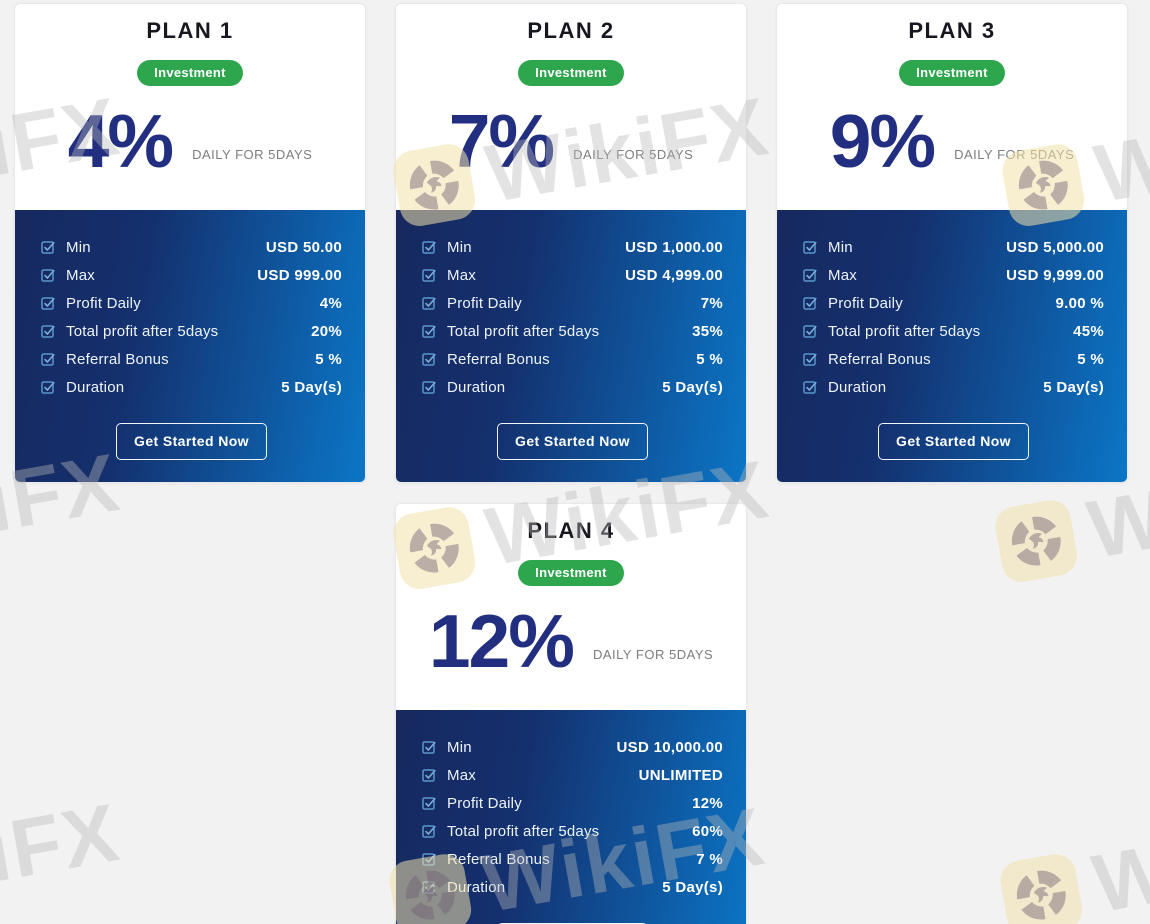 This screenshot has height=924, width=1150. Describe the element at coordinates (572, 747) in the screenshot. I see `feature-row: Min USD 10,000.00` at that location.